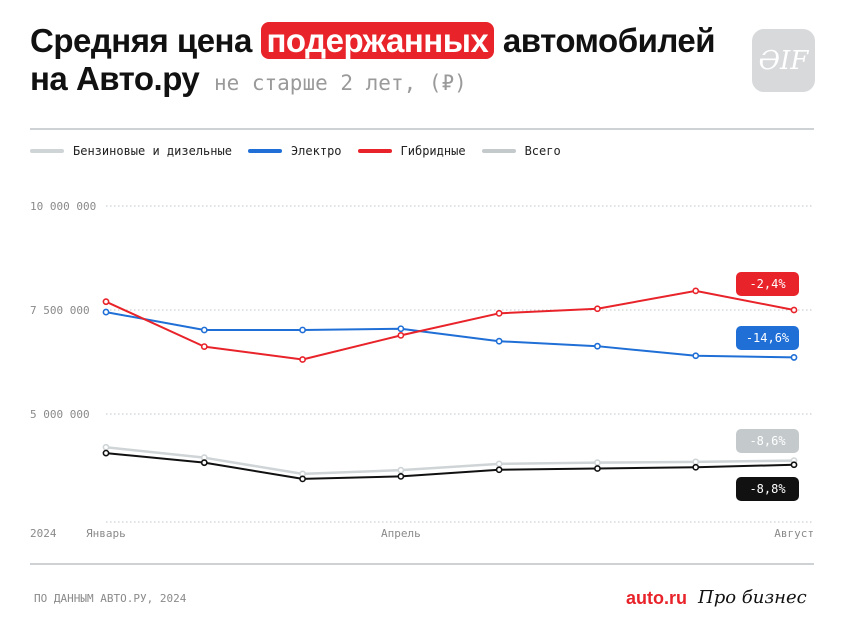 The width and height of the screenshot is (845, 634). What do you see at coordinates (43, 533) in the screenshot?
I see `year-label: 2024` at bounding box center [43, 533].